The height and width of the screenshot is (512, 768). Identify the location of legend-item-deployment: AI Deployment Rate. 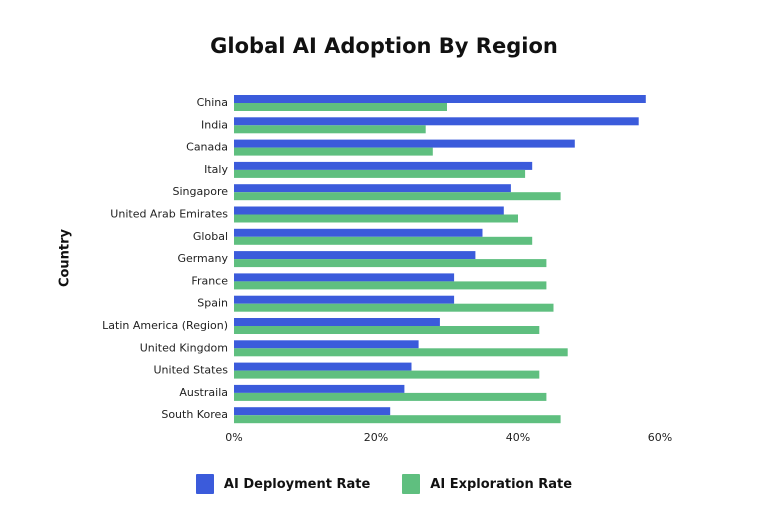
(283, 484).